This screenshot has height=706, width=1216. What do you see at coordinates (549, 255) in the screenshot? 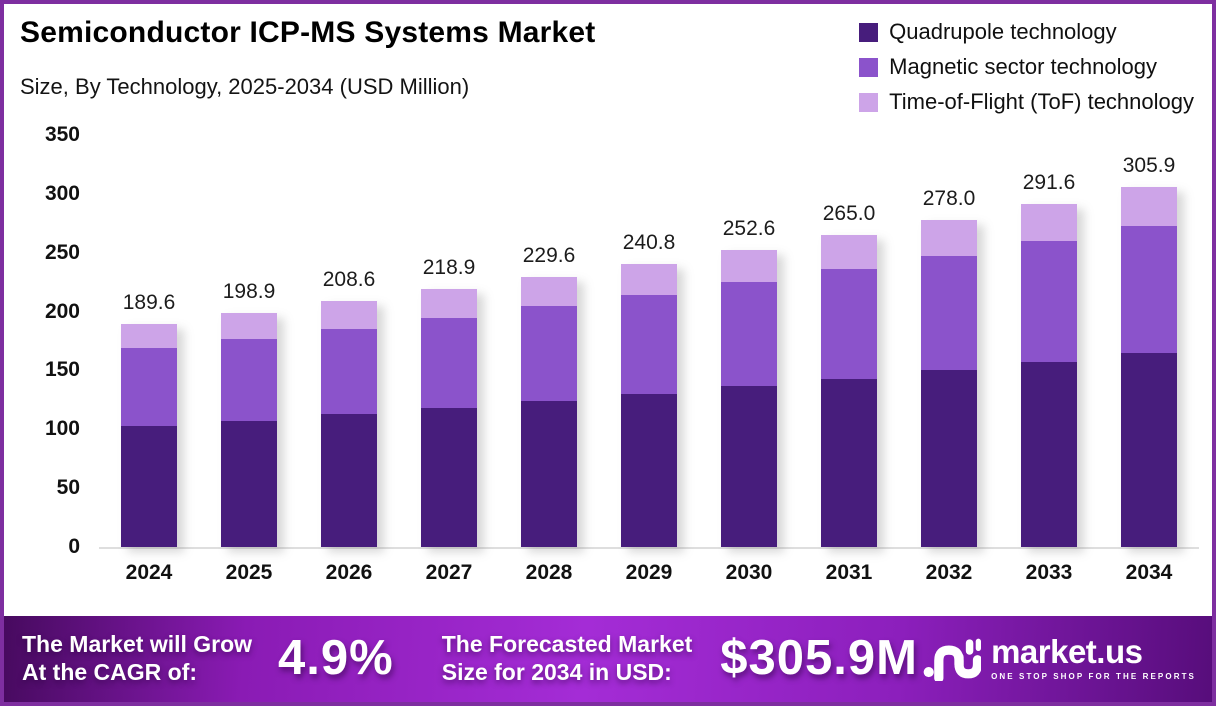
I see `bar-total-label: 229.6` at bounding box center [549, 255].